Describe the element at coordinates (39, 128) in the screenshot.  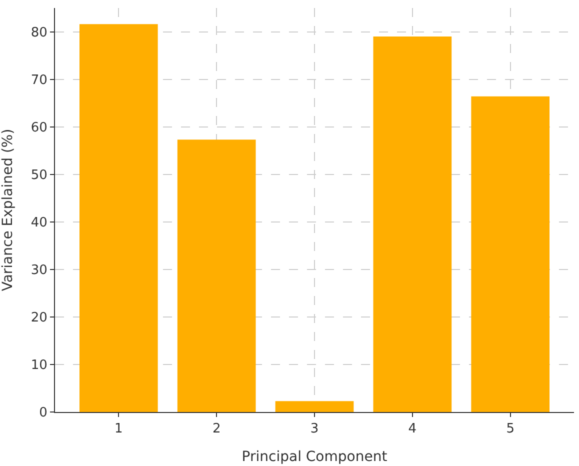
I see `y-tick-label: 60` at that location.